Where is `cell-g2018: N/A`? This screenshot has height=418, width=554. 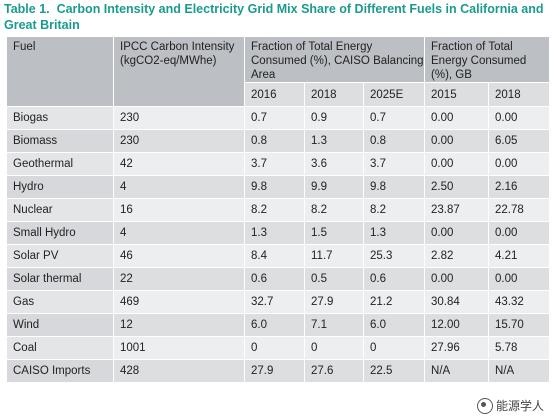 cell-g2018: N/A is located at coordinates (519, 371).